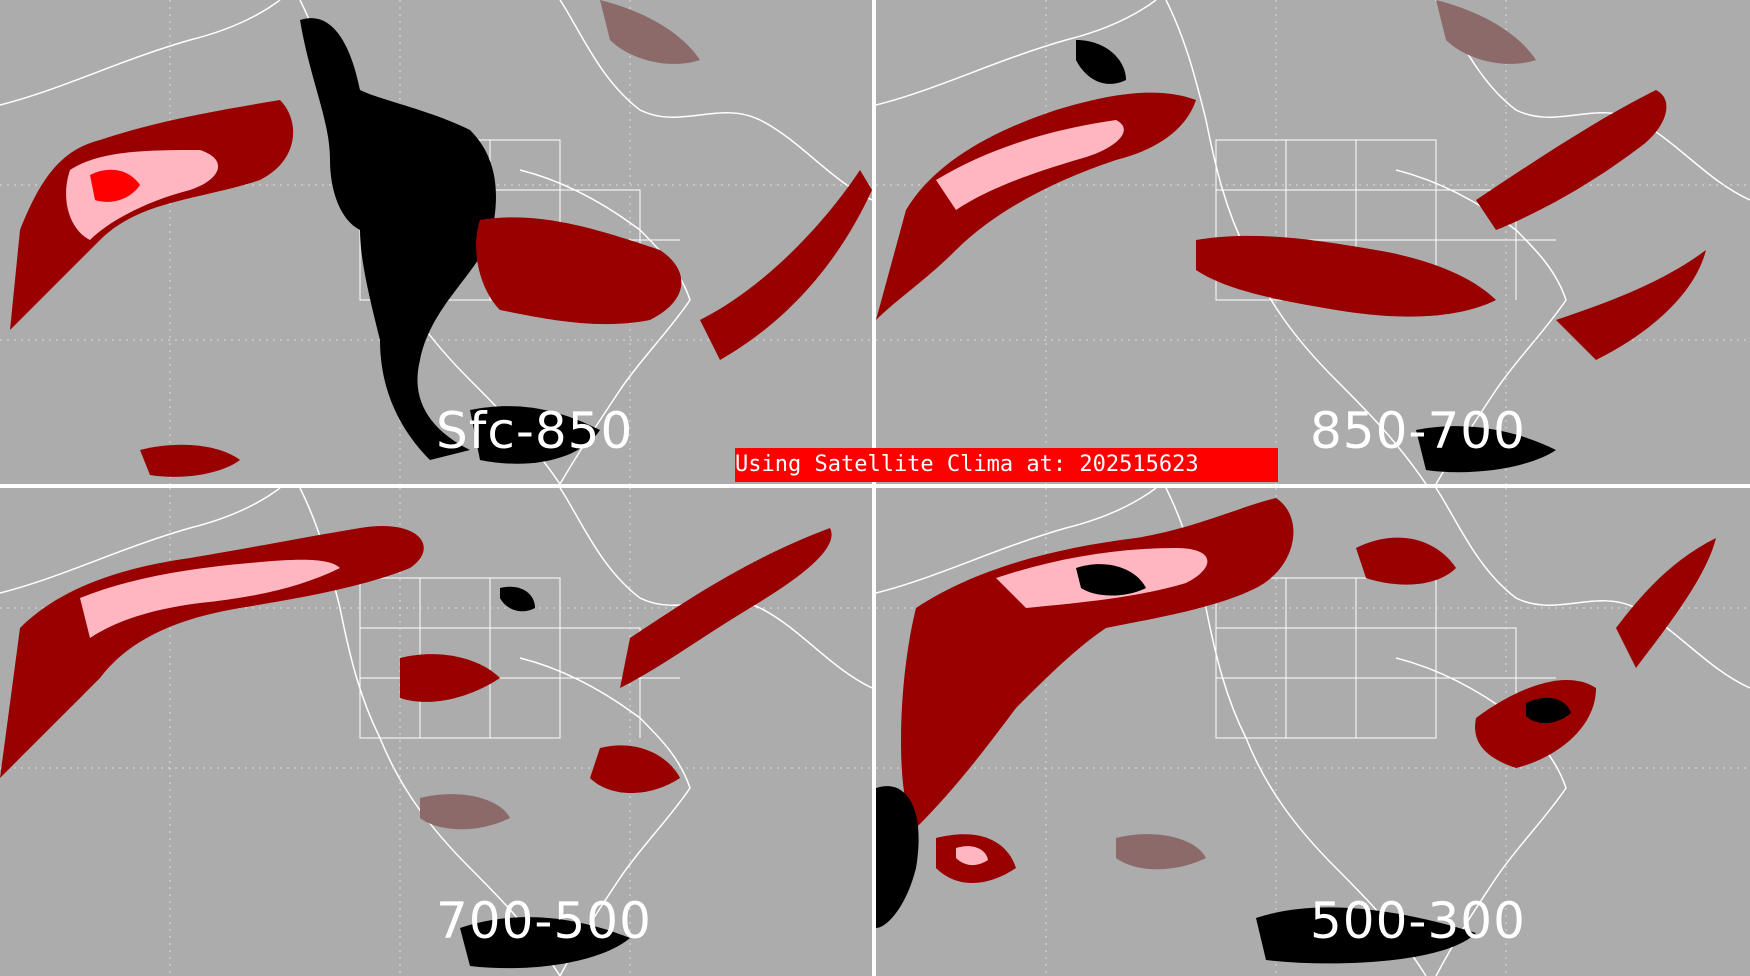 The width and height of the screenshot is (1750, 976). Describe the element at coordinates (544, 921) in the screenshot. I see `layer-label-700-500: 700-500` at that location.